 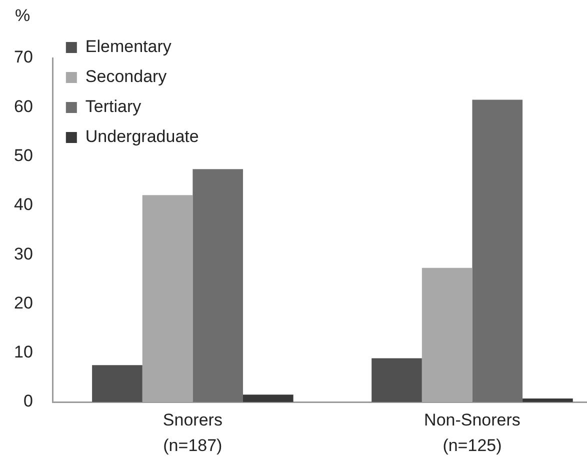 I want to click on y-tick-label: 60, so click(x=23, y=106).